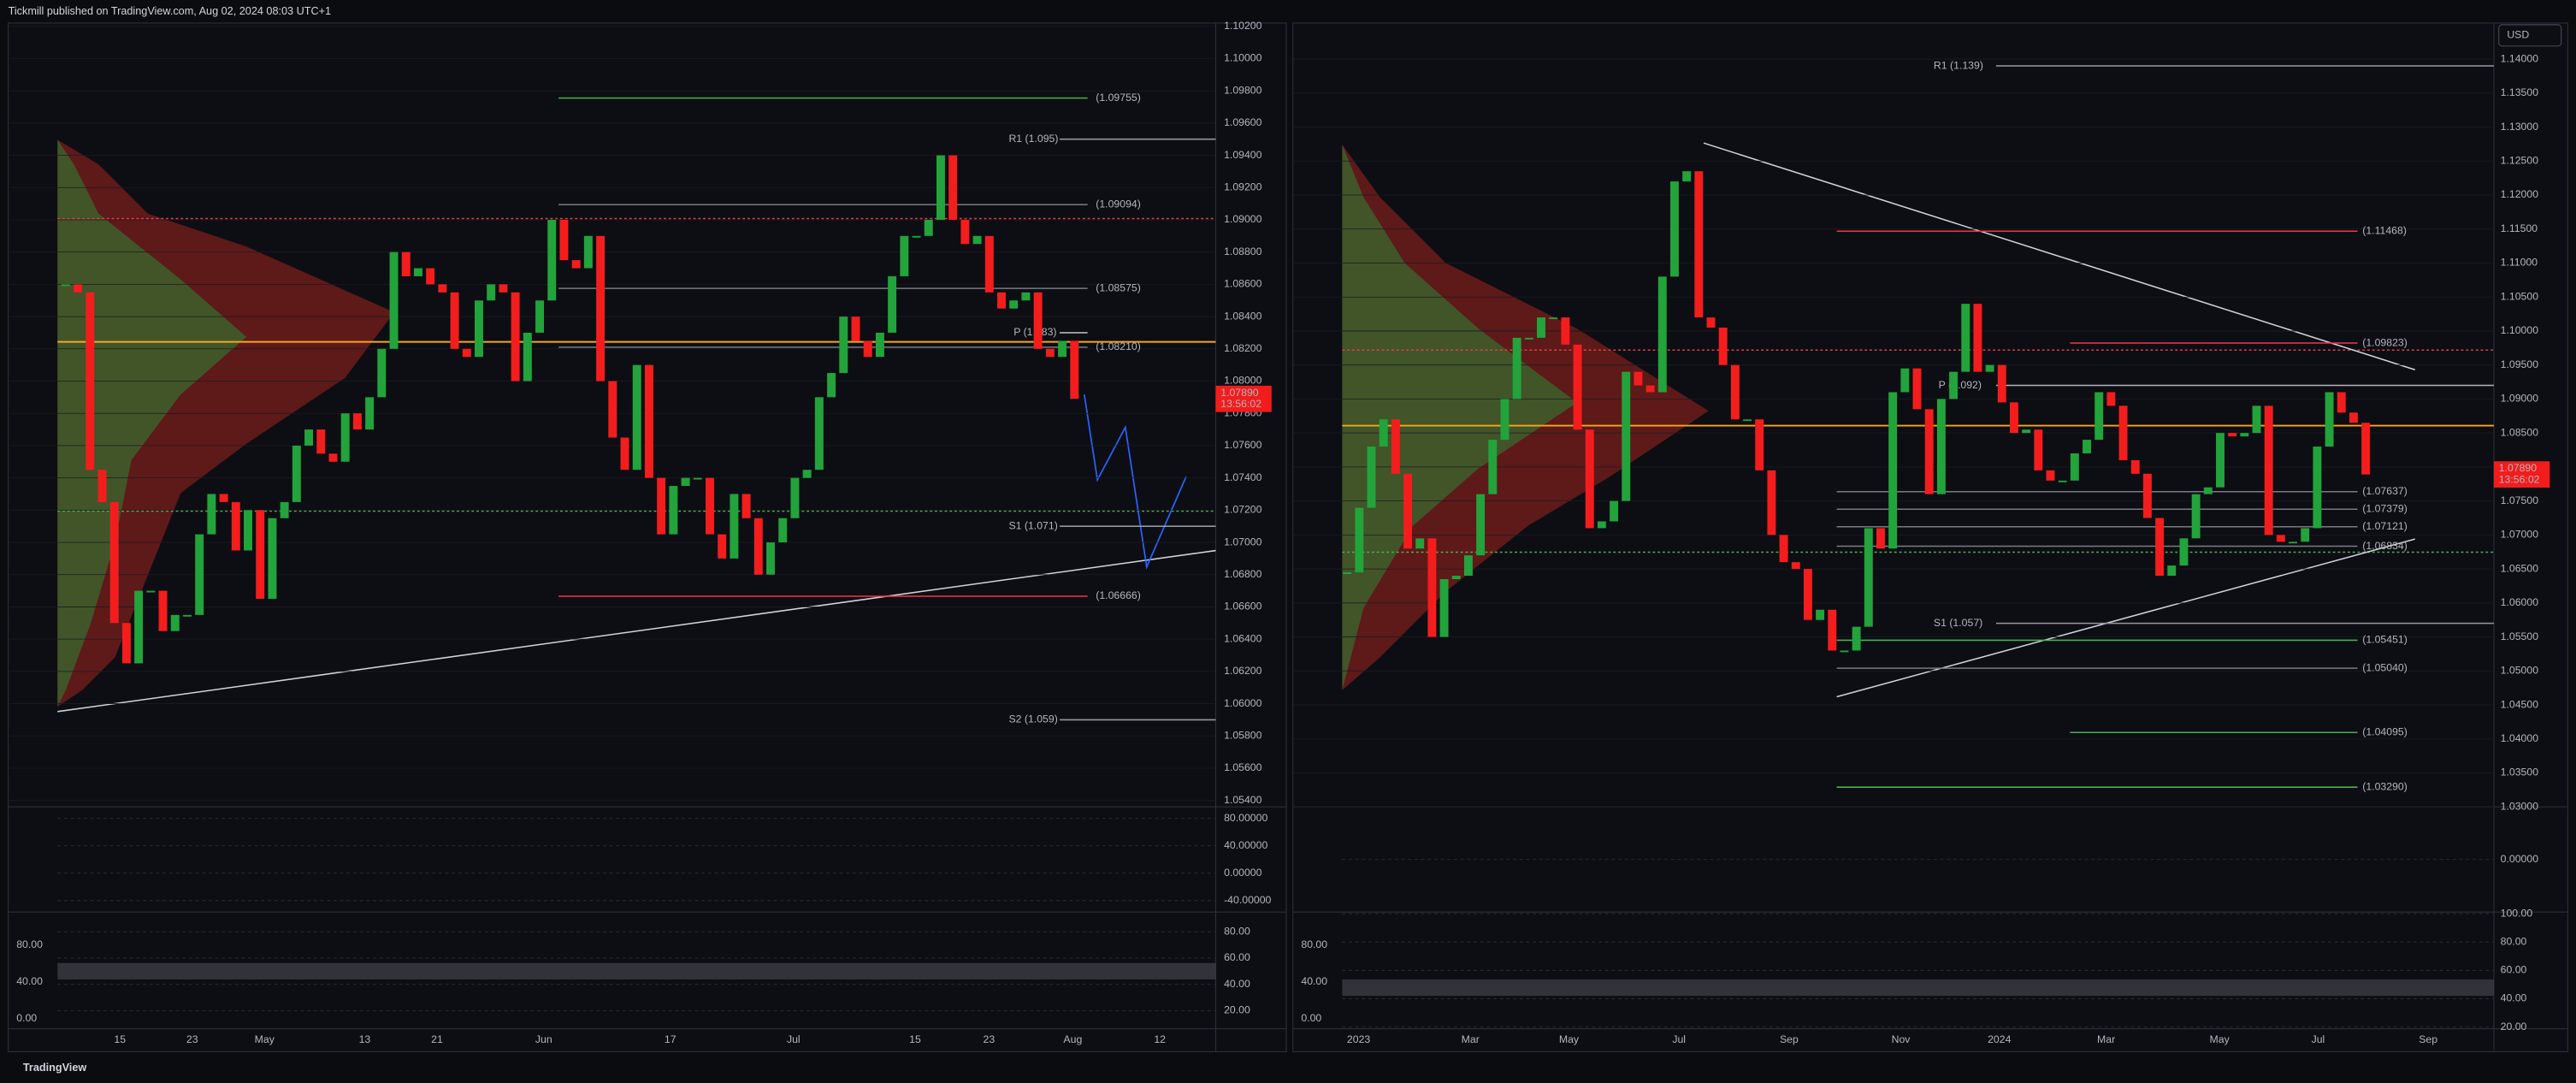  What do you see at coordinates (2520, 500) in the screenshot?
I see `y-tick-label: 1.07500` at bounding box center [2520, 500].